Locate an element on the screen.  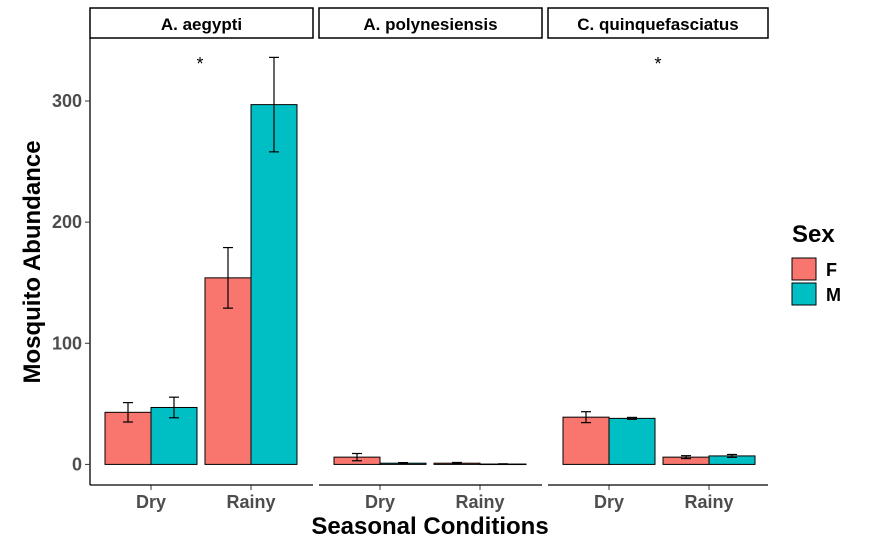
facet-label: C. quinquefasciatus is located at coordinates (658, 24).